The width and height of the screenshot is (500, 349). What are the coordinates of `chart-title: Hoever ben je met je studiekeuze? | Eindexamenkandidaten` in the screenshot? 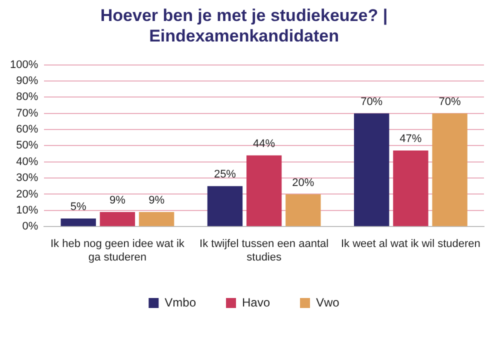 It's located at (244, 26).